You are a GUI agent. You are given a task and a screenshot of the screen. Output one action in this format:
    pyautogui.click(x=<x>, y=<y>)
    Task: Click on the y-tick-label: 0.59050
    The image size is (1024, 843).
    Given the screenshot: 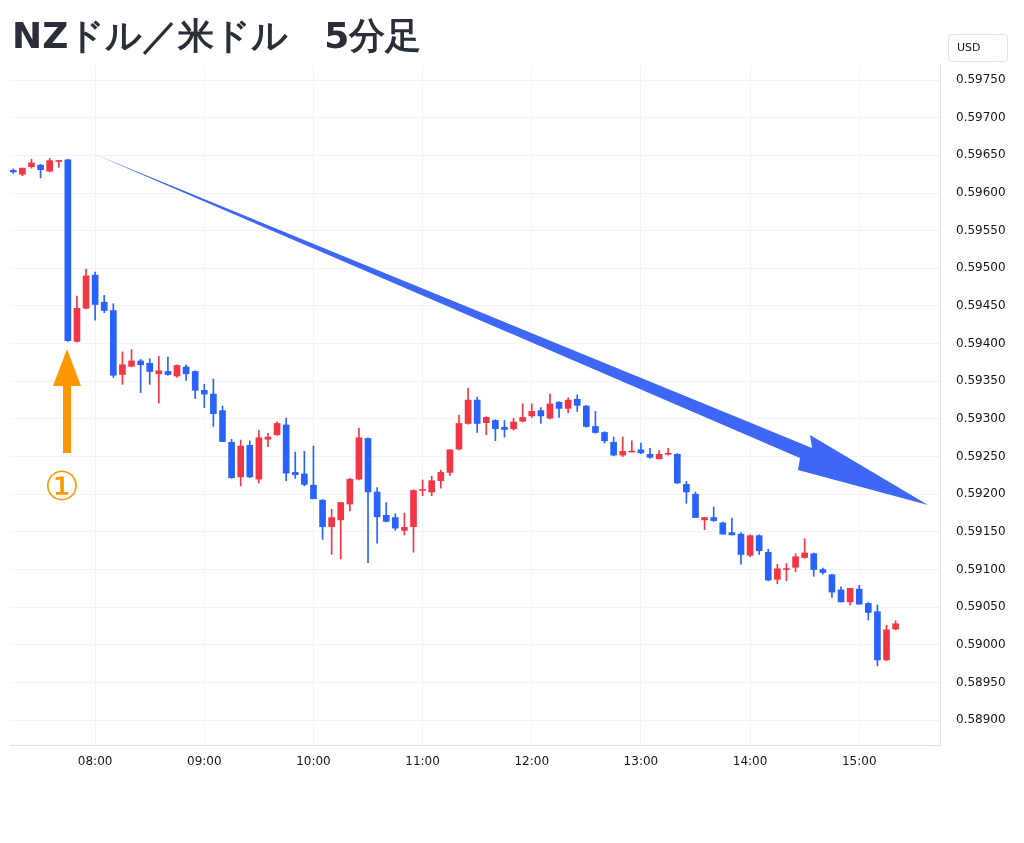 What is the action you would take?
    pyautogui.click(x=981, y=606)
    